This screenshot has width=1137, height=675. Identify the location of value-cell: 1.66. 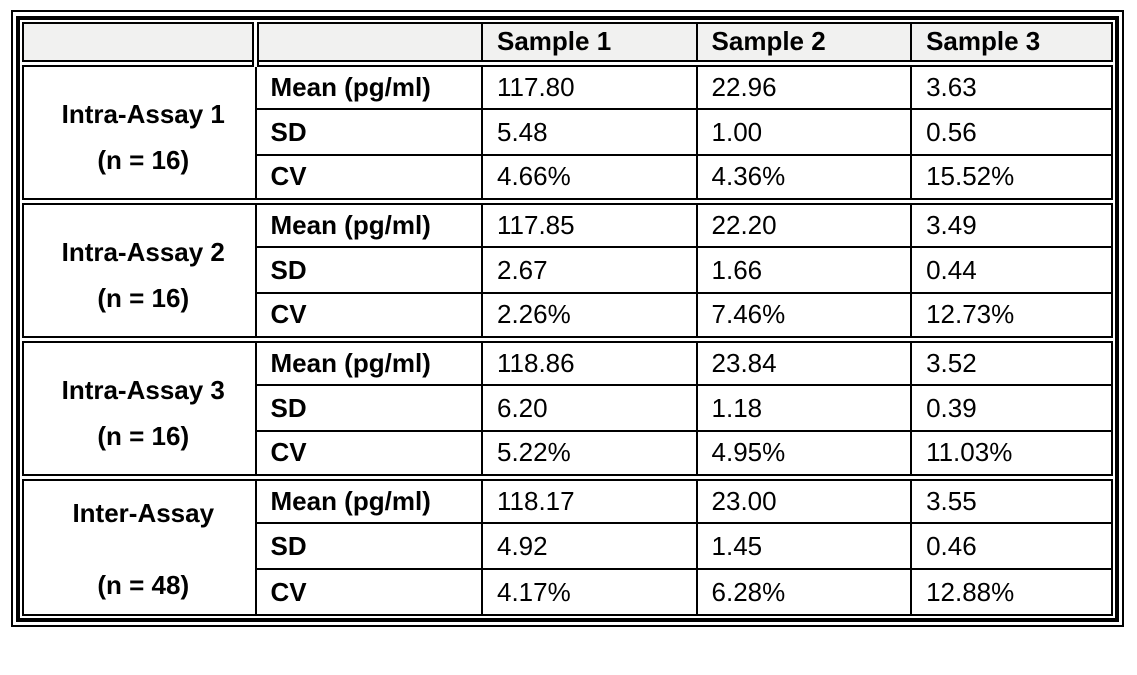
(804, 270).